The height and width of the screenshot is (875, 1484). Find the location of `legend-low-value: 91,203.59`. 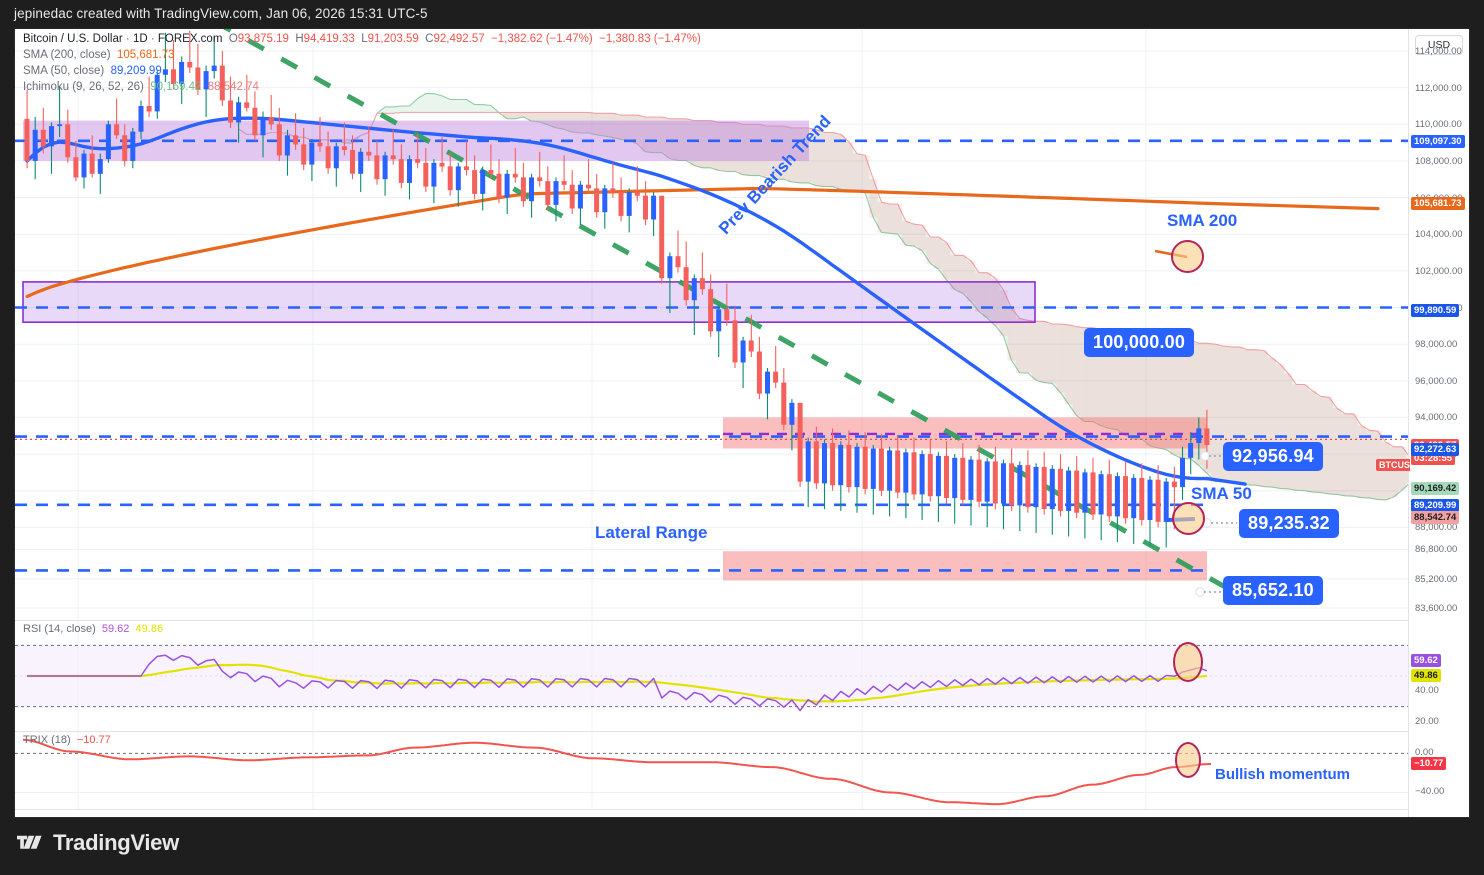

legend-low-value: 91,203.59 is located at coordinates (393, 39).